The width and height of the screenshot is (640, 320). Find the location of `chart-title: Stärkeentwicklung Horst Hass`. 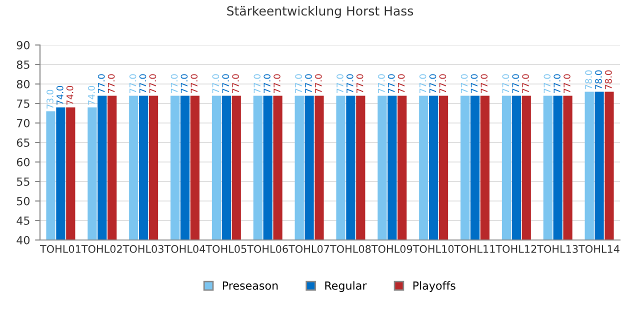

chart-title: Stärkeentwicklung Horst Hass is located at coordinates (320, 12).